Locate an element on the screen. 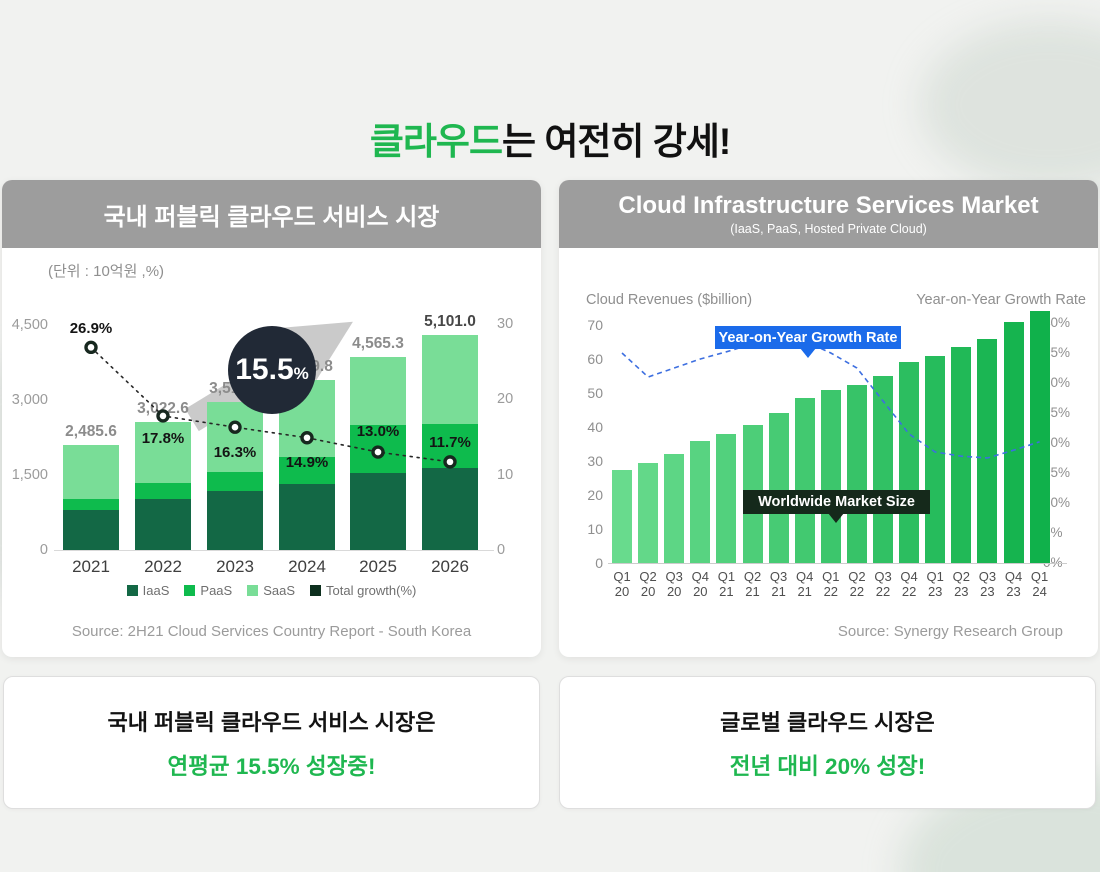  x-axis-label-2024: 2024 is located at coordinates (307, 566).